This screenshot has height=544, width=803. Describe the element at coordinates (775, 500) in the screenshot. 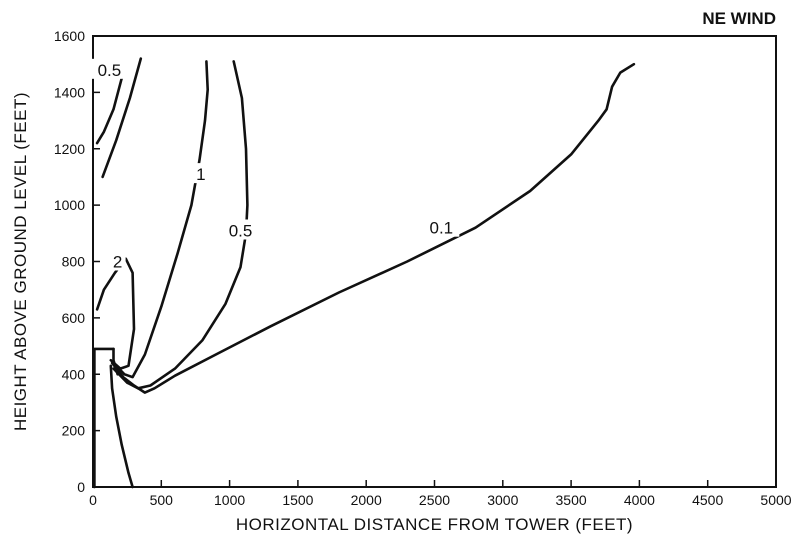

I see `x-tick-label: 5000` at that location.